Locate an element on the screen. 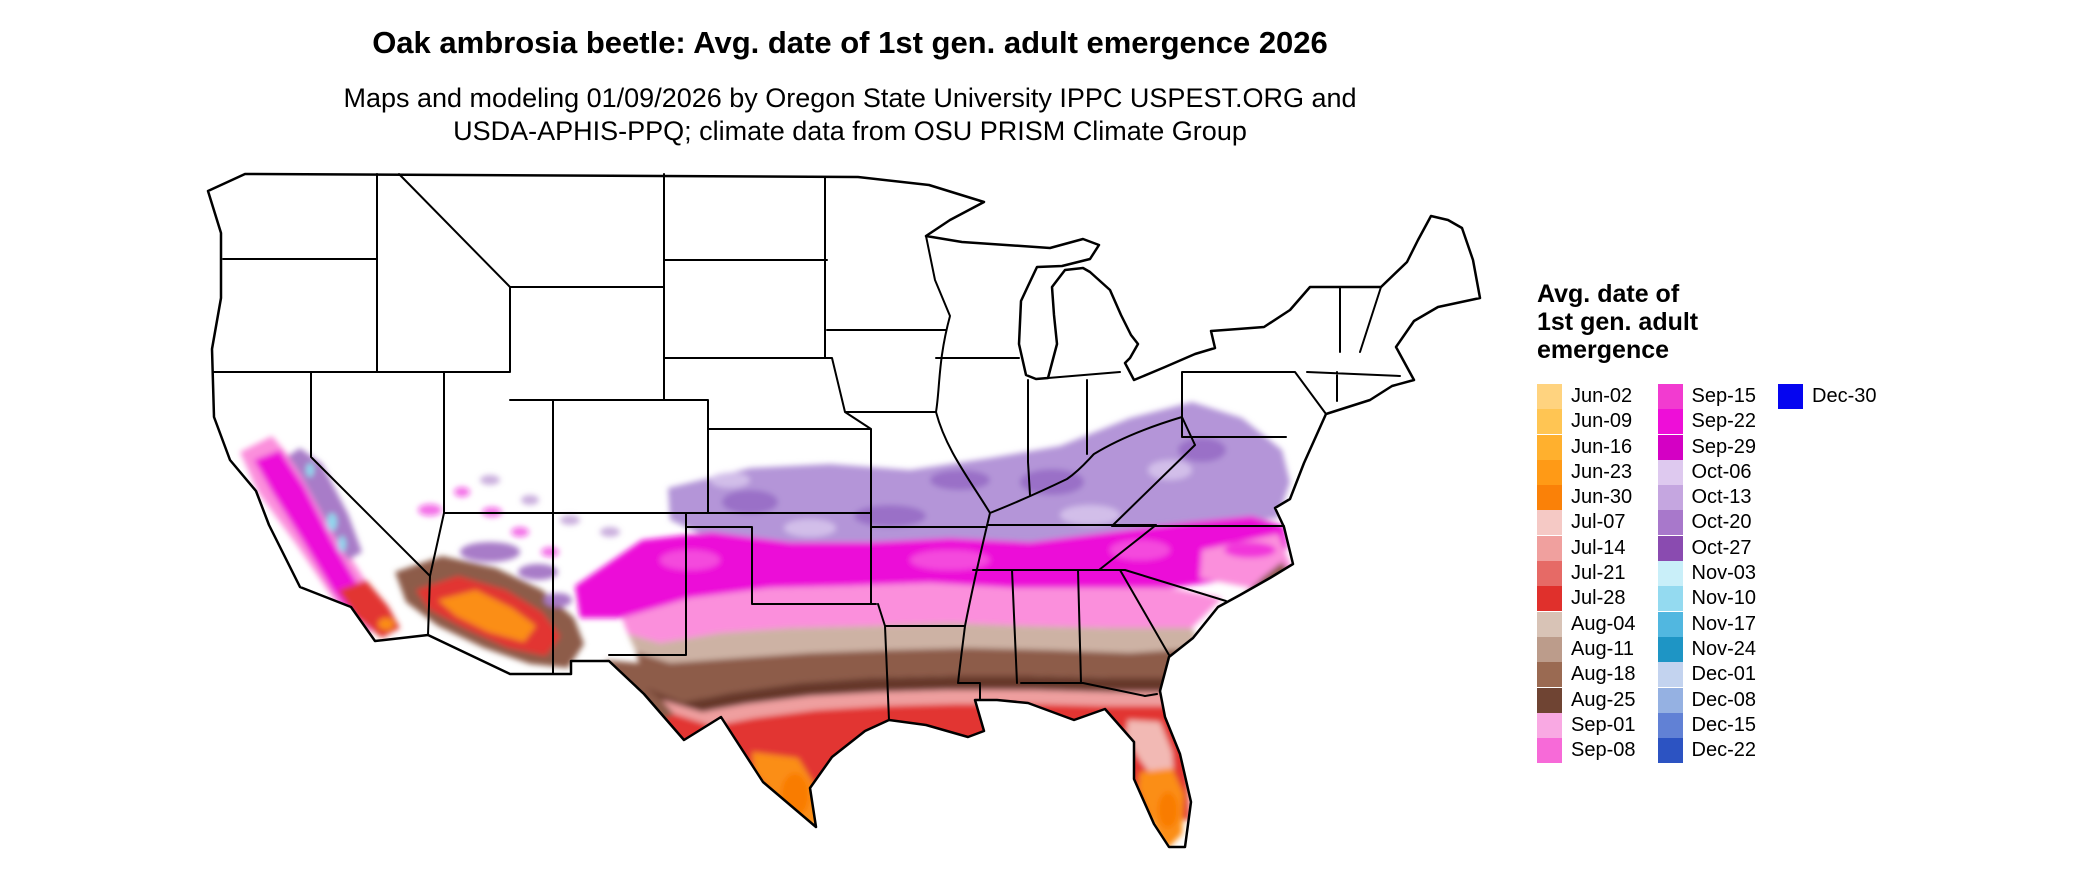 The image size is (2100, 892). legend-row: Jul-07 is located at coordinates (1586, 523).